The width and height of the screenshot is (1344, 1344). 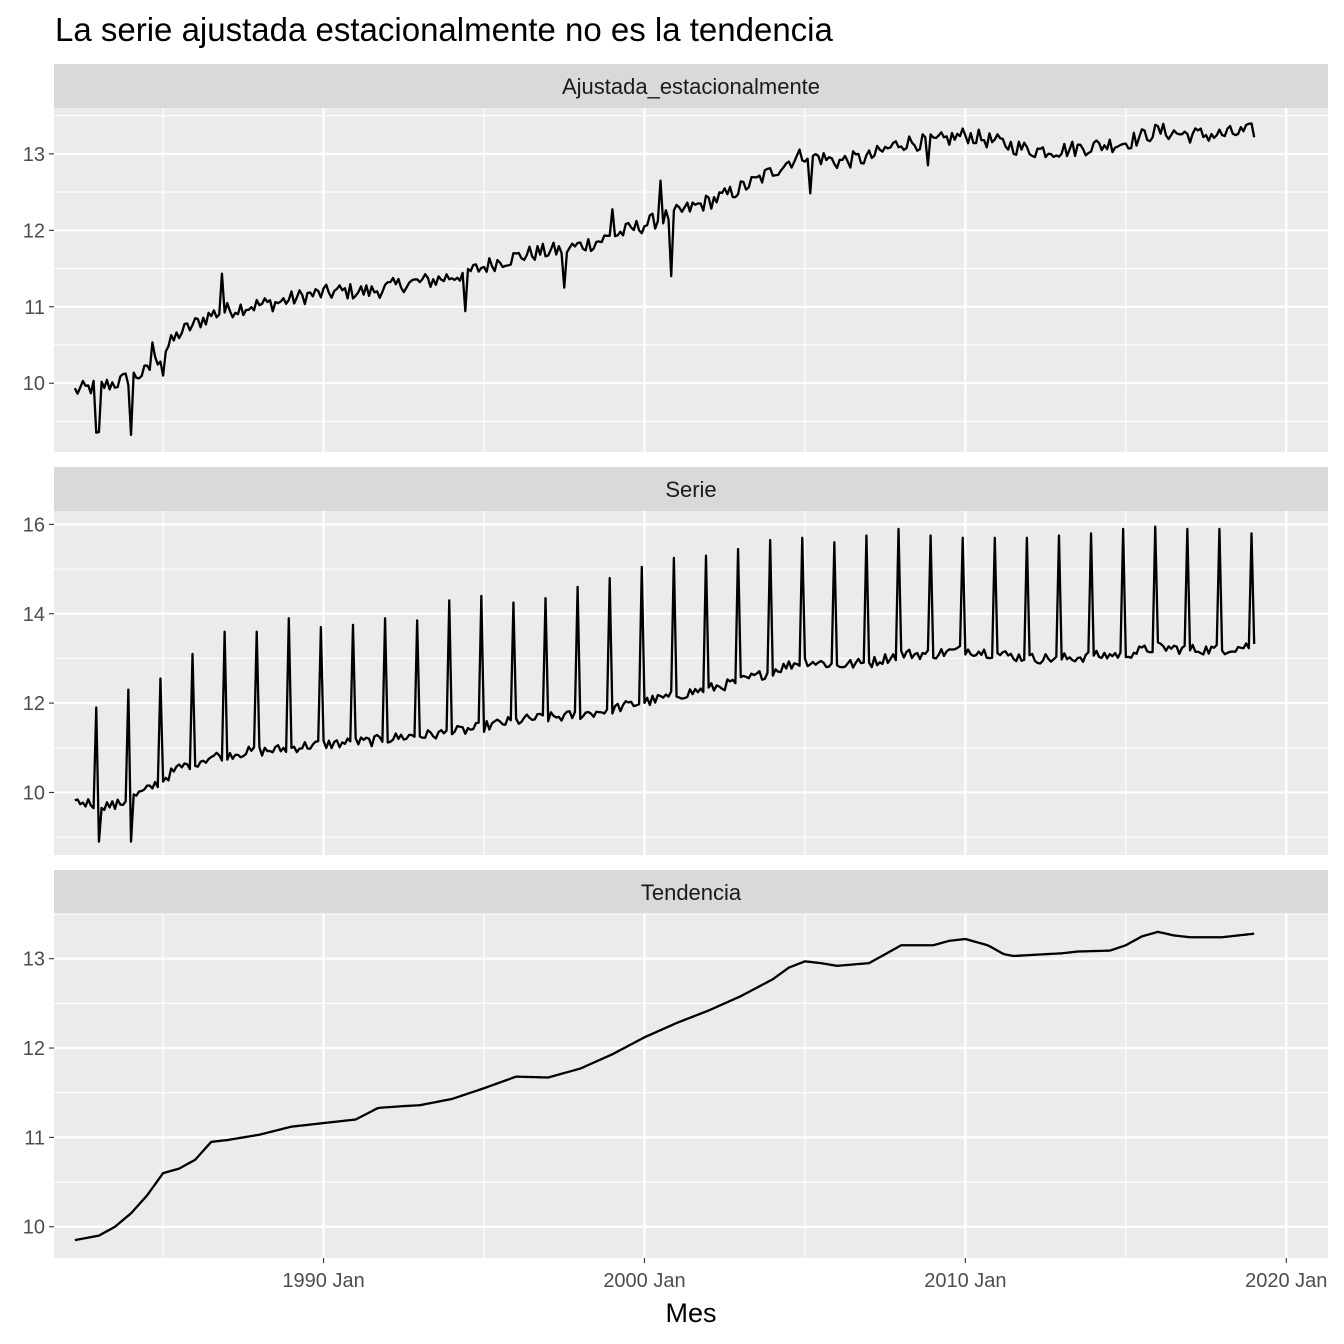 I want to click on strip-label: Ajustada_estacionalmente, so click(x=691, y=86).